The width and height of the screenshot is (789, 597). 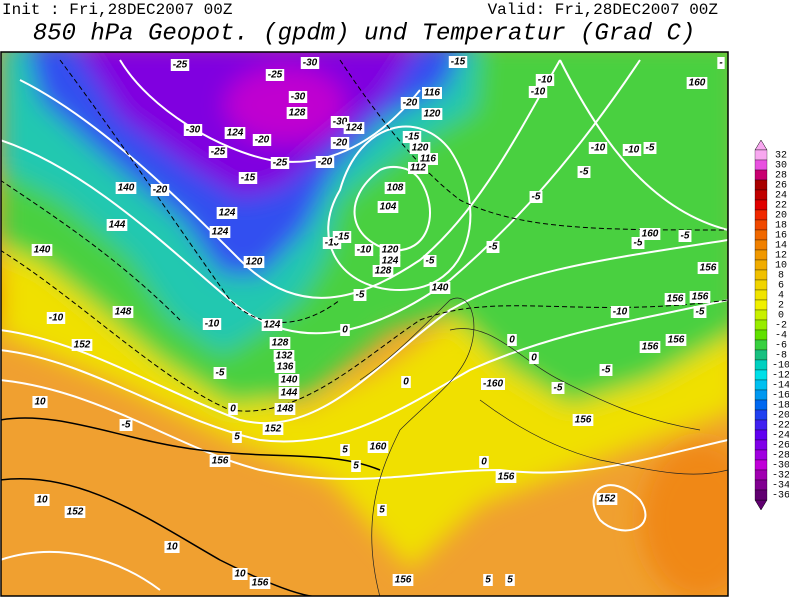 I want to click on colorbar-label: 16, so click(x=781, y=236).